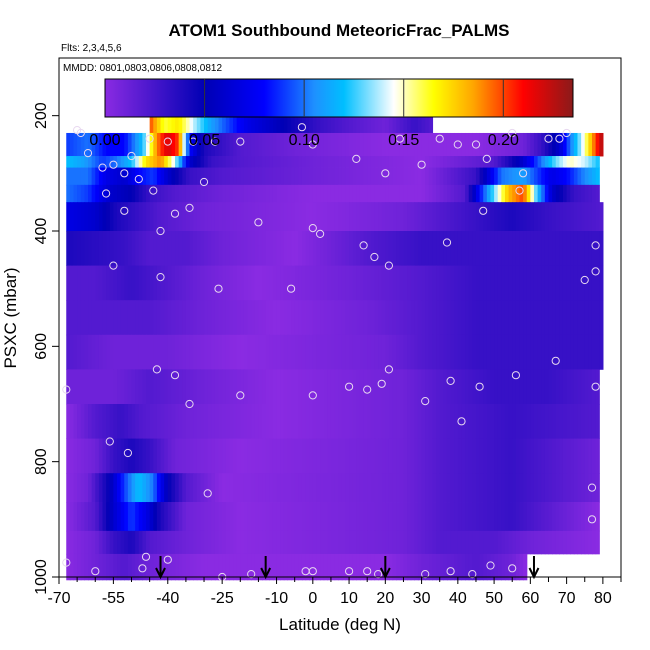  What do you see at coordinates (58, 598) in the screenshot?
I see `x-tick-label: -70` at bounding box center [58, 598].